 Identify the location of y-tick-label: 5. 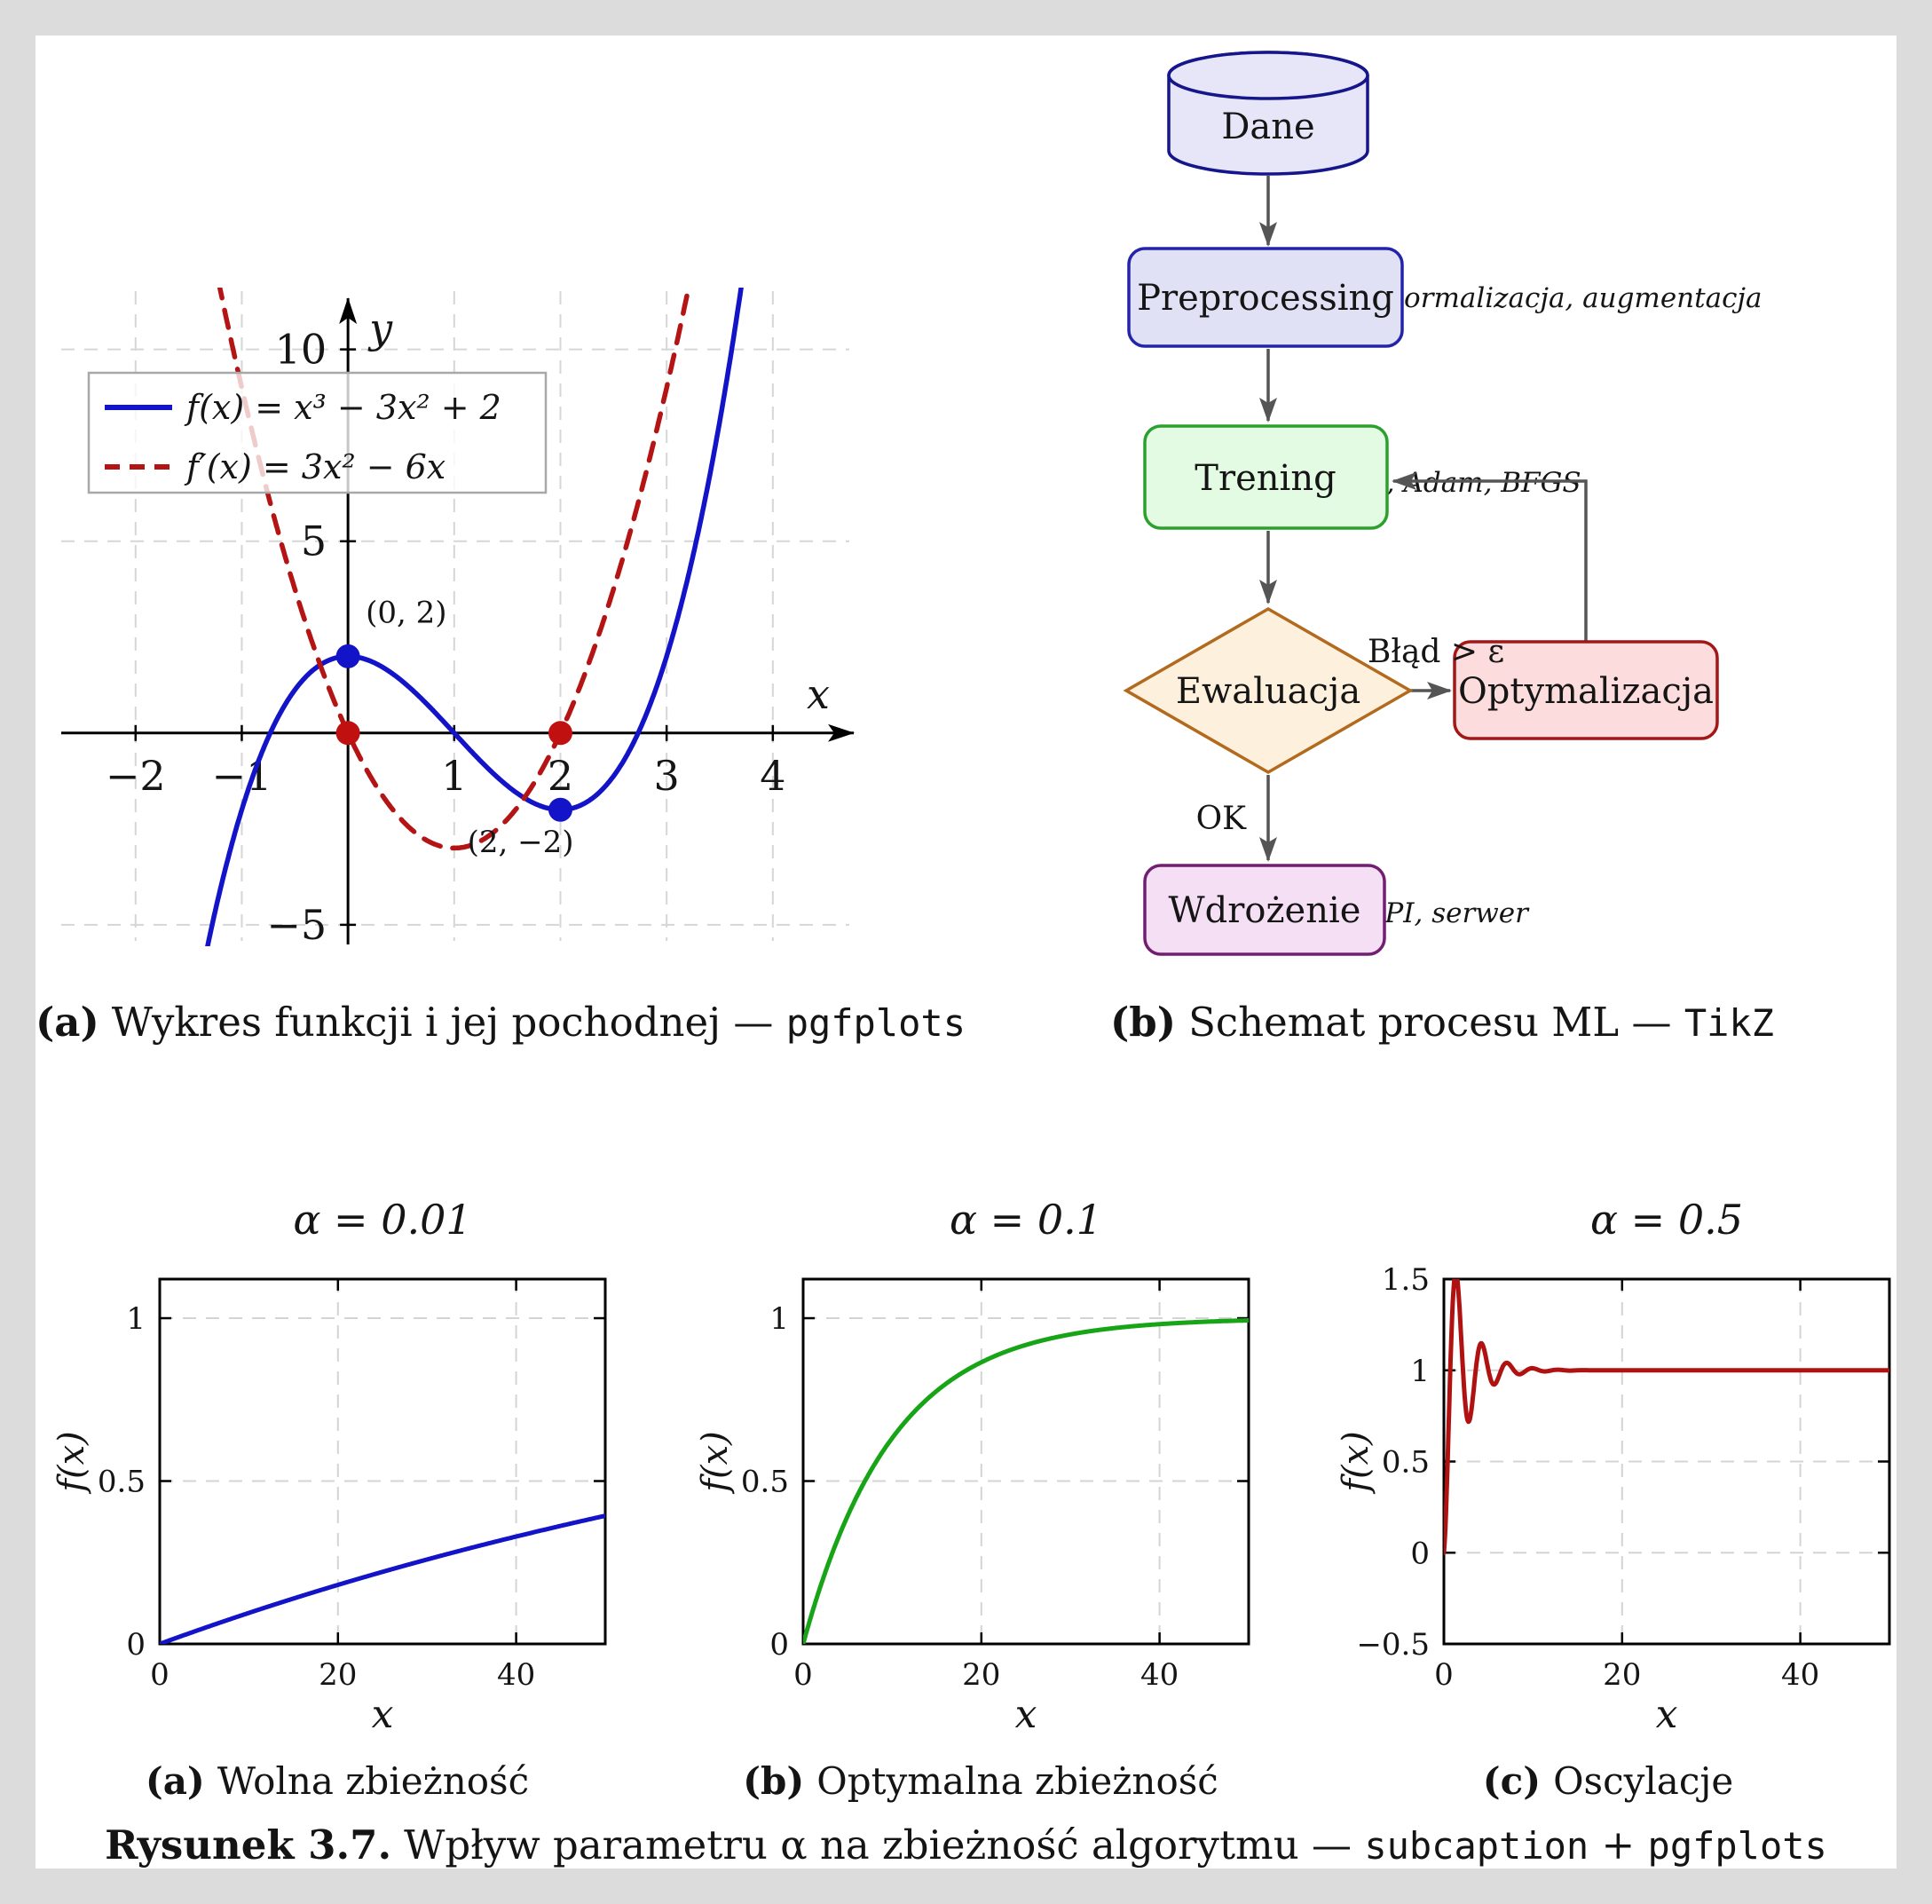
(314, 541).